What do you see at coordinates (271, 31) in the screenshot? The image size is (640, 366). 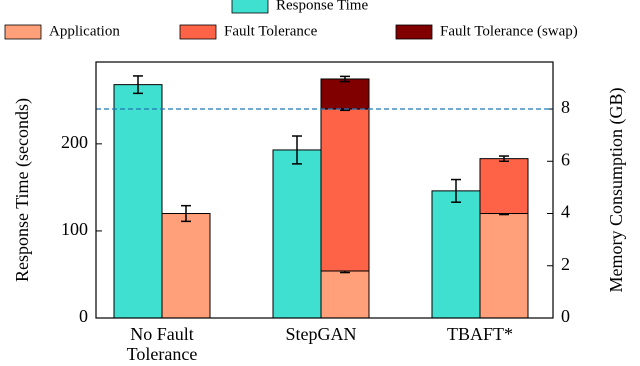 I see `legend-label: Fault Tolerance` at bounding box center [271, 31].